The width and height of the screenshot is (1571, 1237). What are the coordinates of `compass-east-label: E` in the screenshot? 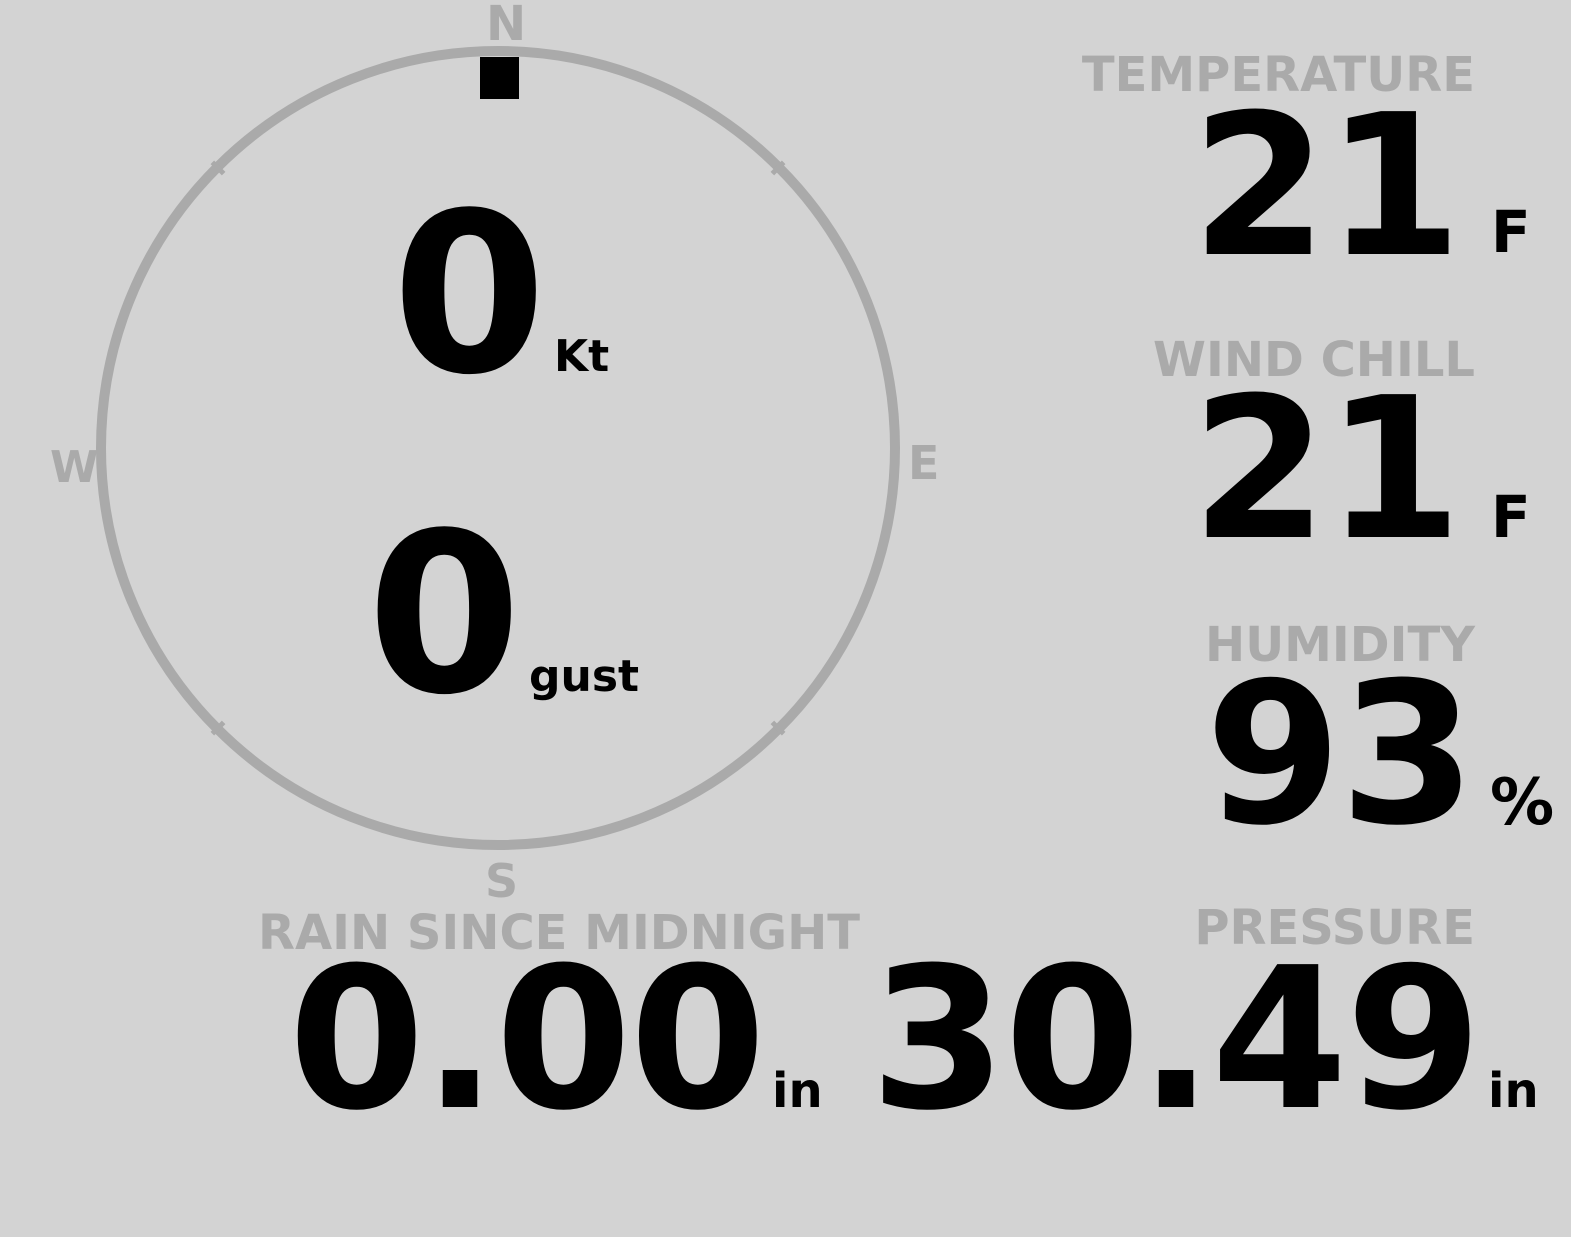 It's located at (924, 463).